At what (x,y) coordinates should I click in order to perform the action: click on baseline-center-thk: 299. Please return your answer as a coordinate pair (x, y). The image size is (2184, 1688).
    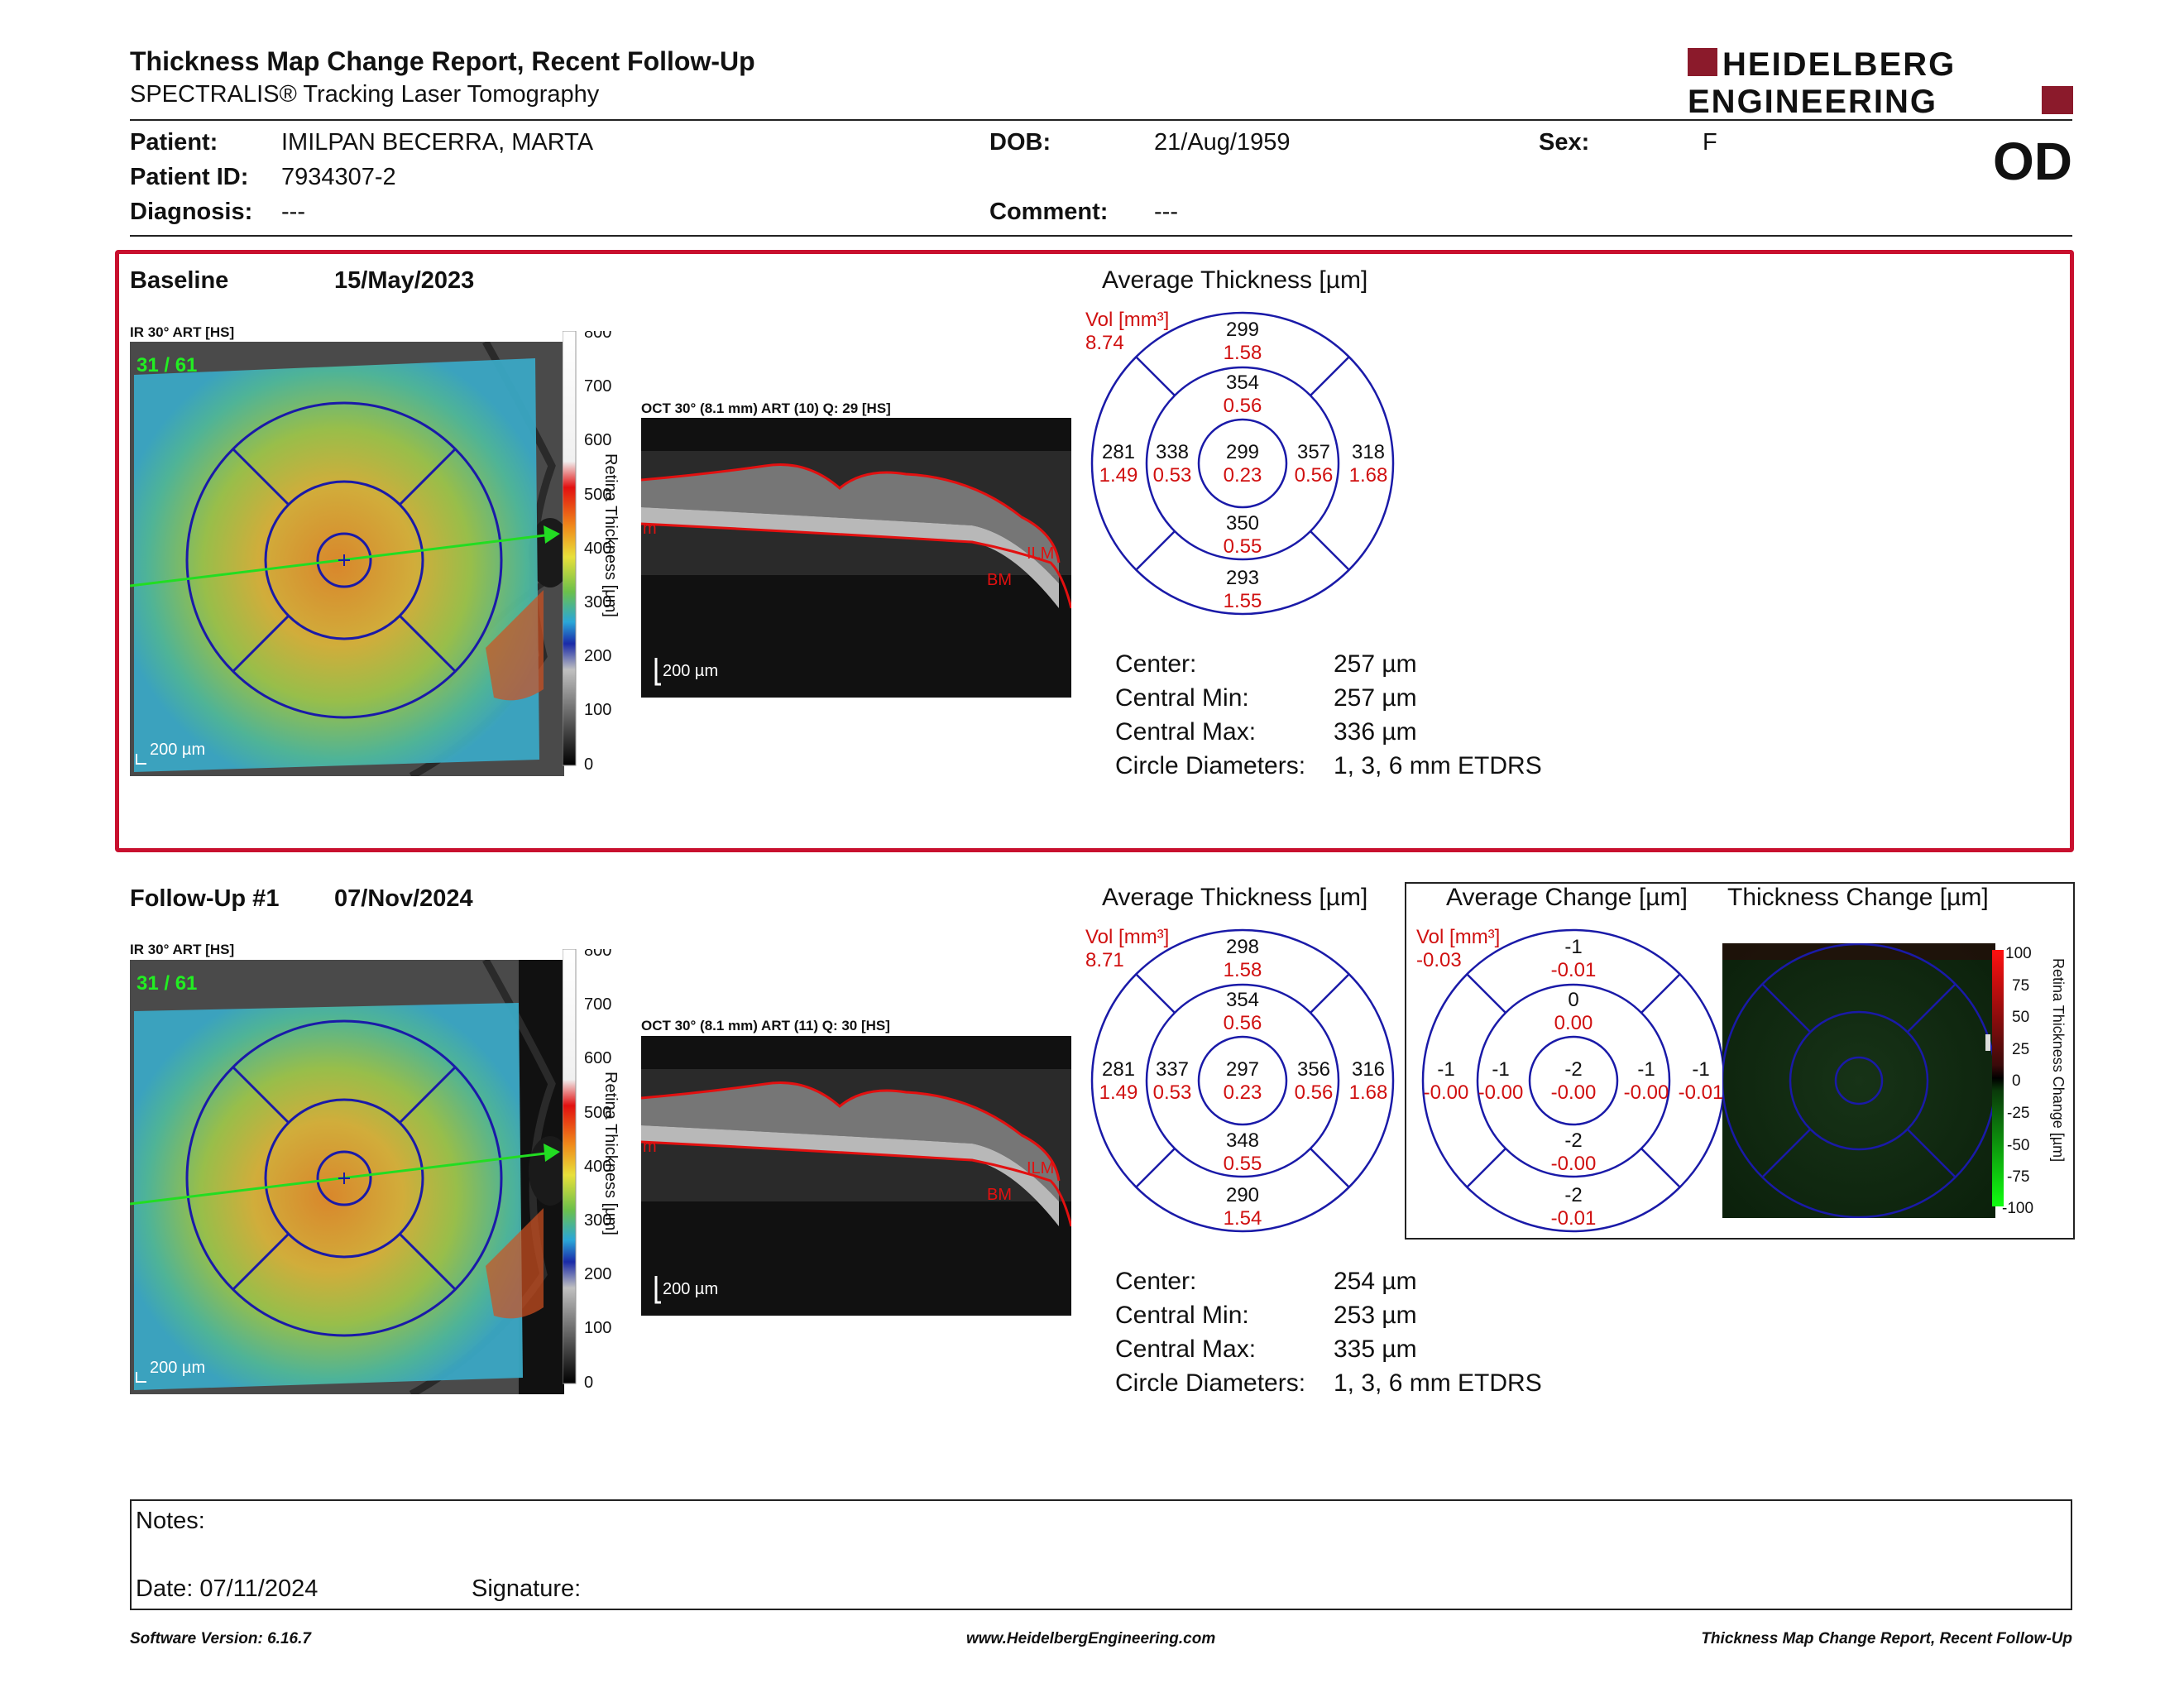
    Looking at the image, I should click on (1242, 452).